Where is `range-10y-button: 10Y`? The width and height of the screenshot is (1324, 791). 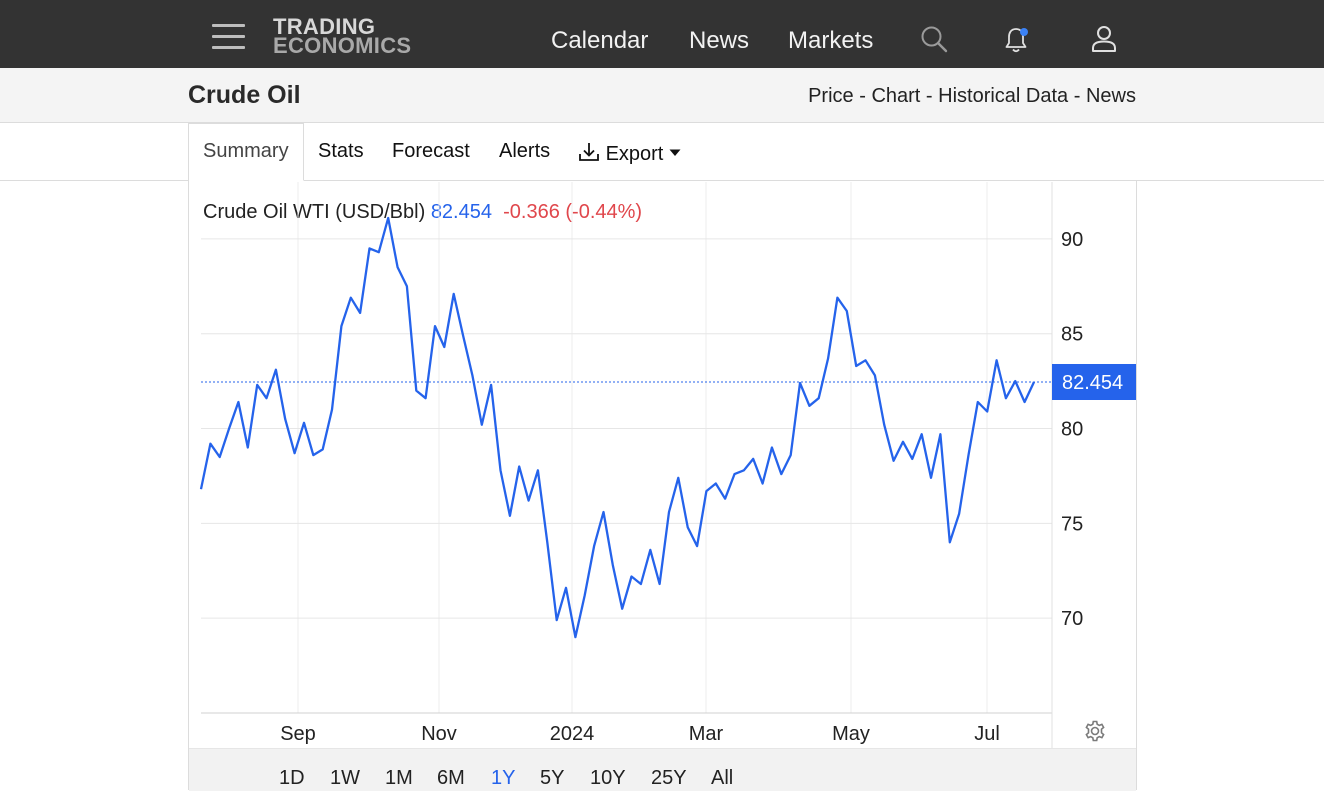
range-10y-button: 10Y is located at coordinates (608, 778).